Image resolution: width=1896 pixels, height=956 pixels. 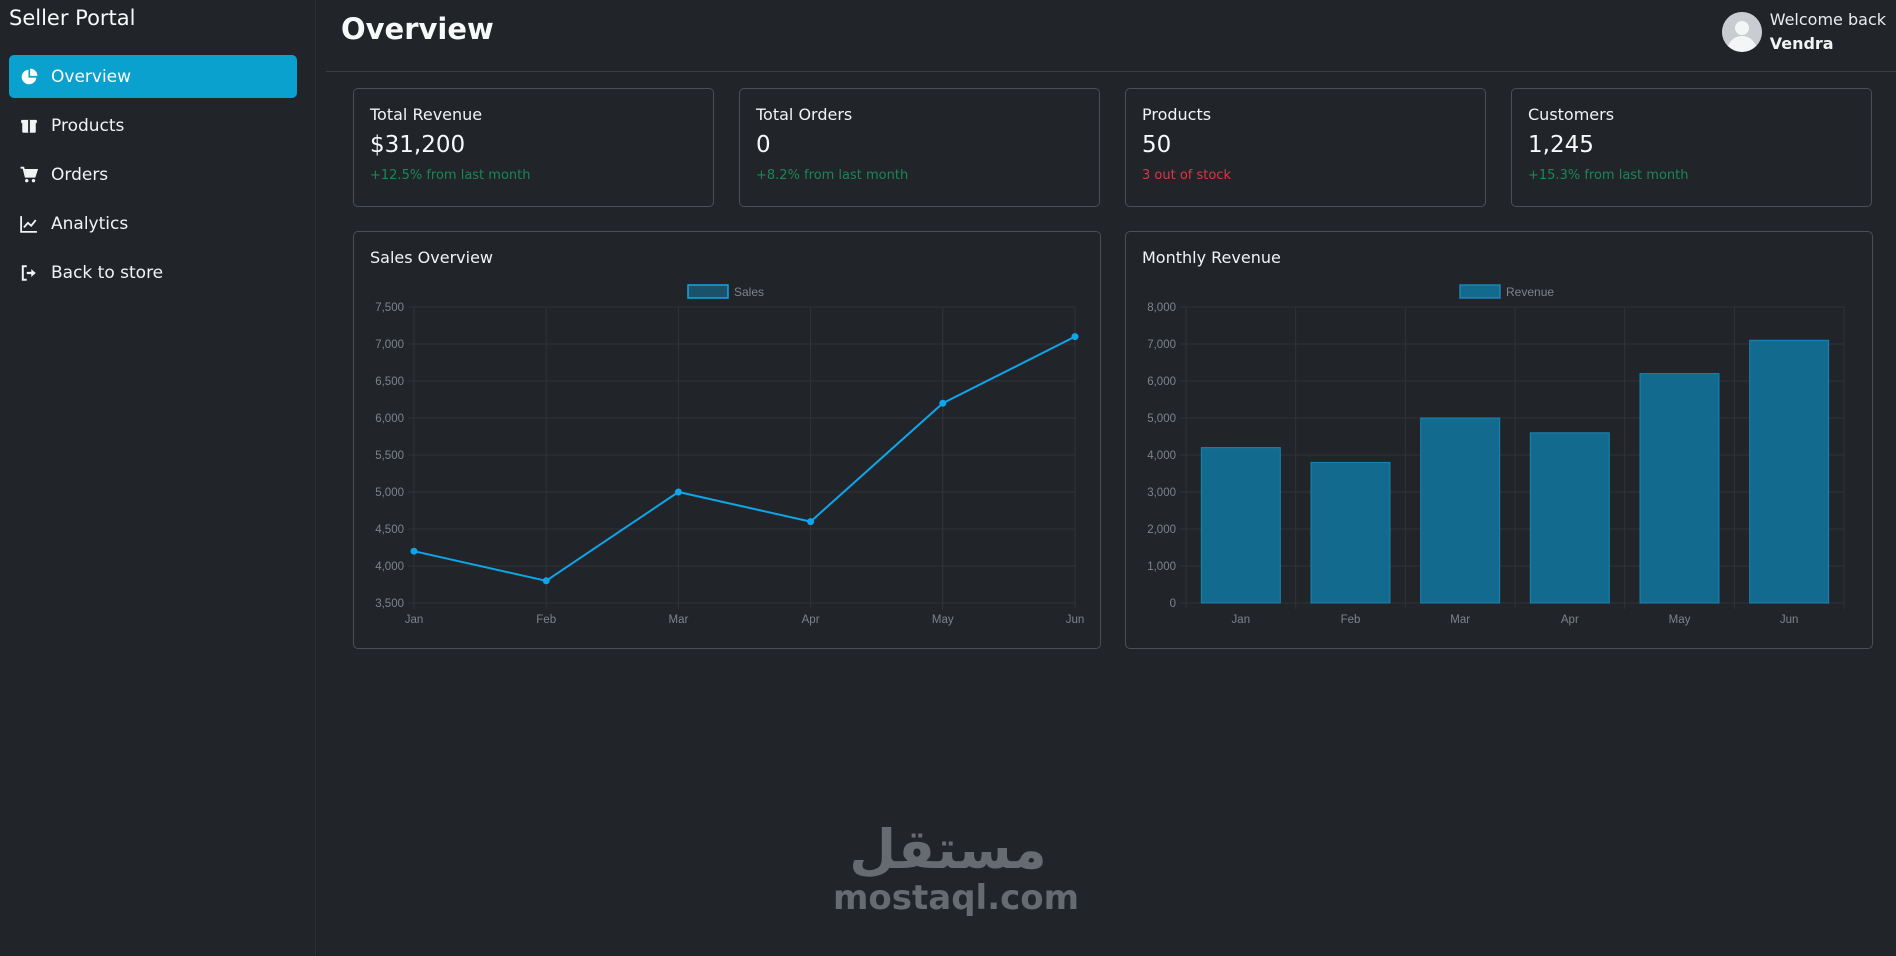 I want to click on user-avatar-icon, so click(x=1741, y=32).